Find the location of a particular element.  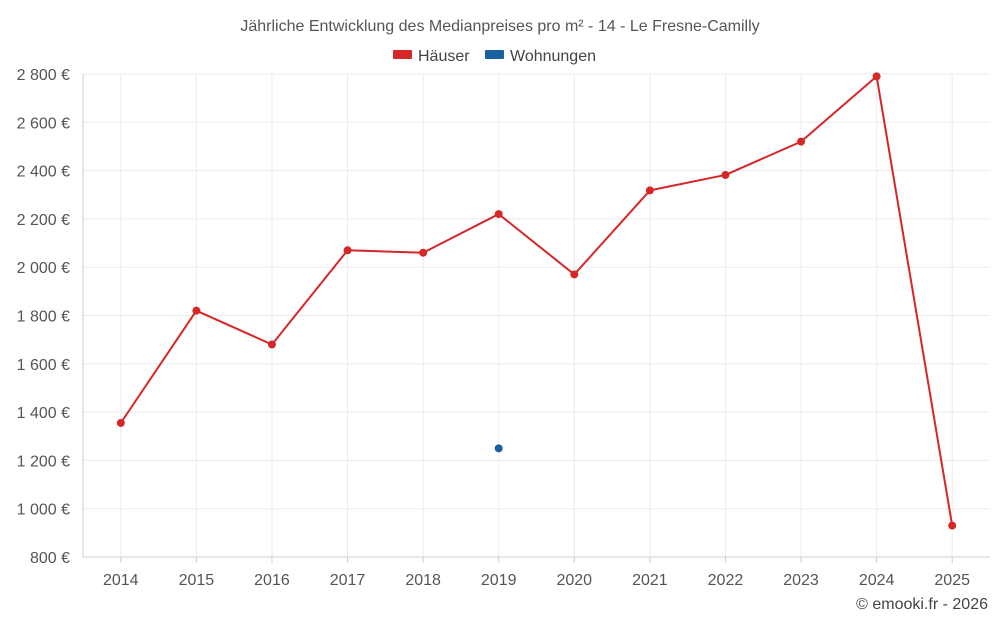

y-tick-label: 2 400 € is located at coordinates (43, 172).